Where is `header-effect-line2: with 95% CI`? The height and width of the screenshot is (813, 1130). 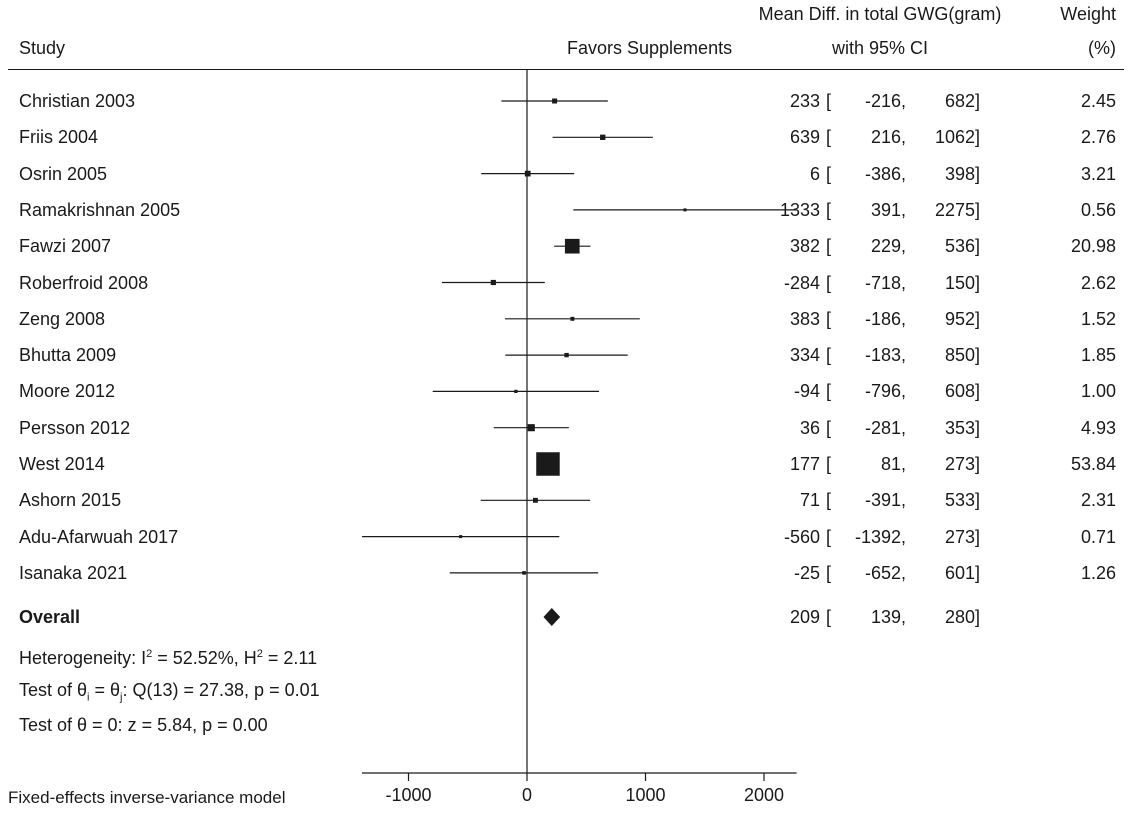 header-effect-line2: with 95% CI is located at coordinates (880, 48).